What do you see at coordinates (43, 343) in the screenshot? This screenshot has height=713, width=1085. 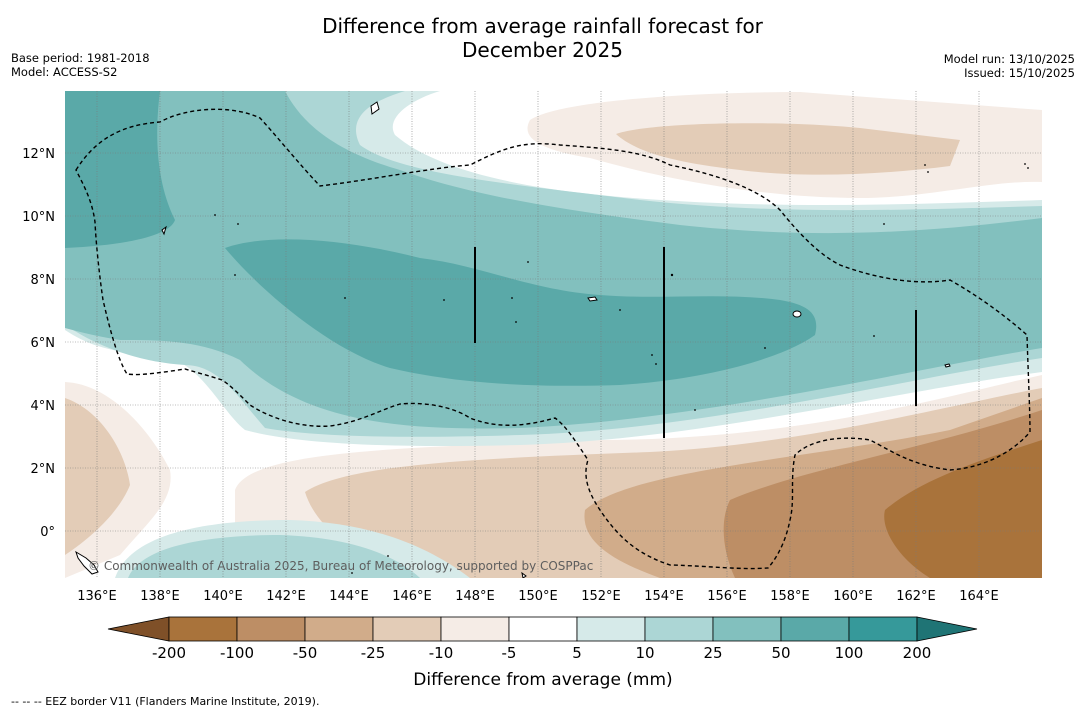 I see `lat-label: 6°N` at bounding box center [43, 343].